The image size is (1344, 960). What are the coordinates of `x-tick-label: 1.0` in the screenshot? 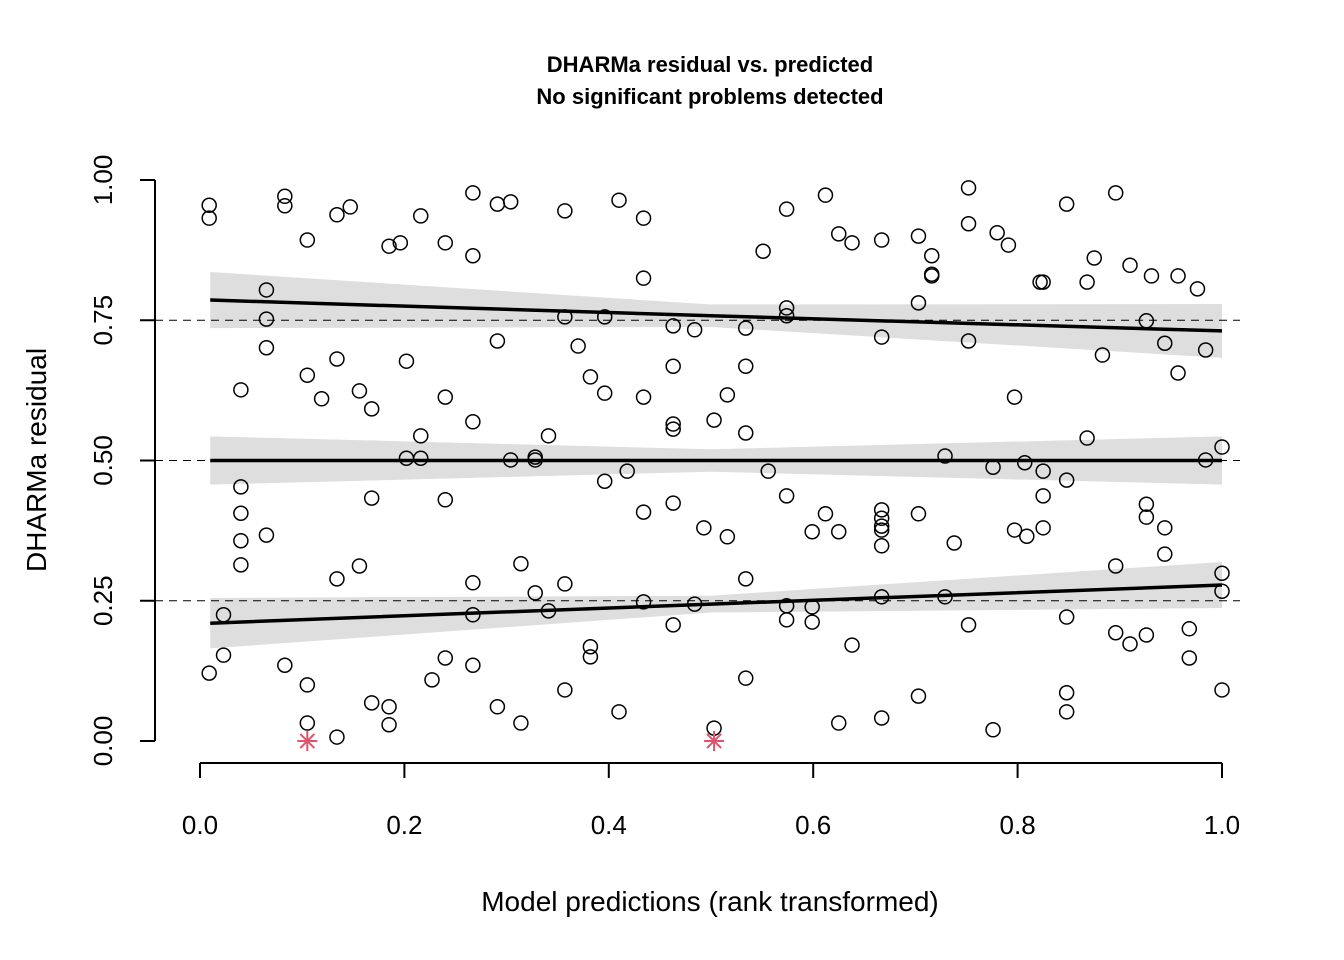 It's located at (1222, 825).